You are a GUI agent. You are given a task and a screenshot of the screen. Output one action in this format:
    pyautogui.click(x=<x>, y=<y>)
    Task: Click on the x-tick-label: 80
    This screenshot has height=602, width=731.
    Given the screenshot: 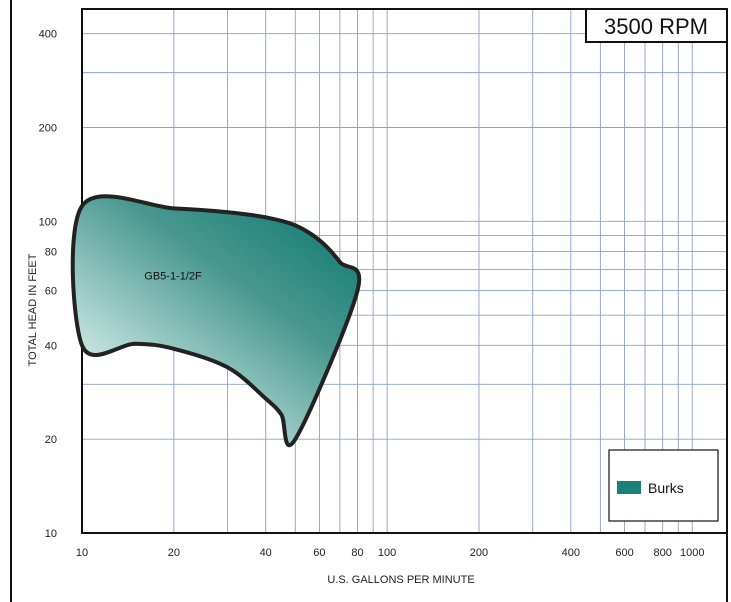 What is the action you would take?
    pyautogui.click(x=357, y=553)
    